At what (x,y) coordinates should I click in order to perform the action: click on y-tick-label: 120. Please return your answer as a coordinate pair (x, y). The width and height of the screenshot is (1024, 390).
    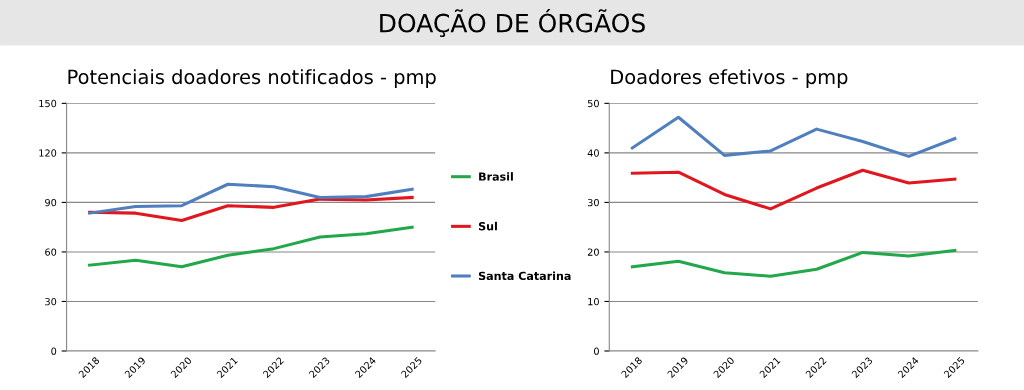
    Looking at the image, I should click on (48, 153).